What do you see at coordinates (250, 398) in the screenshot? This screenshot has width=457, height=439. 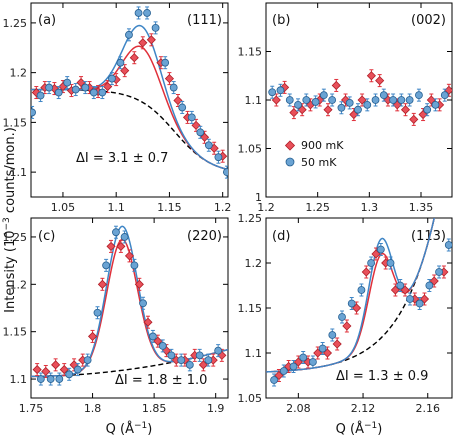 I see `y-tick-label: 1.05` at bounding box center [250, 398].